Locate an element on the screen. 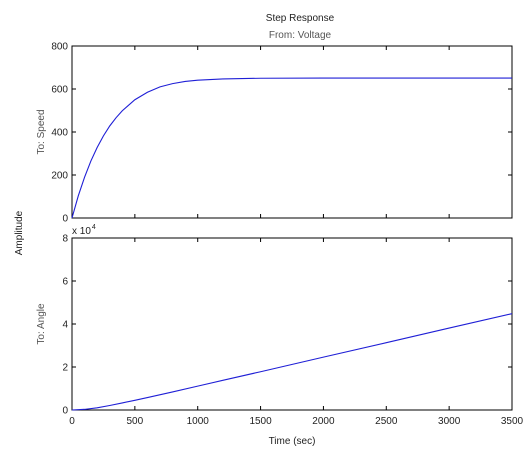 The height and width of the screenshot is (450, 529). x-tick-label: 1500 is located at coordinates (260, 421).